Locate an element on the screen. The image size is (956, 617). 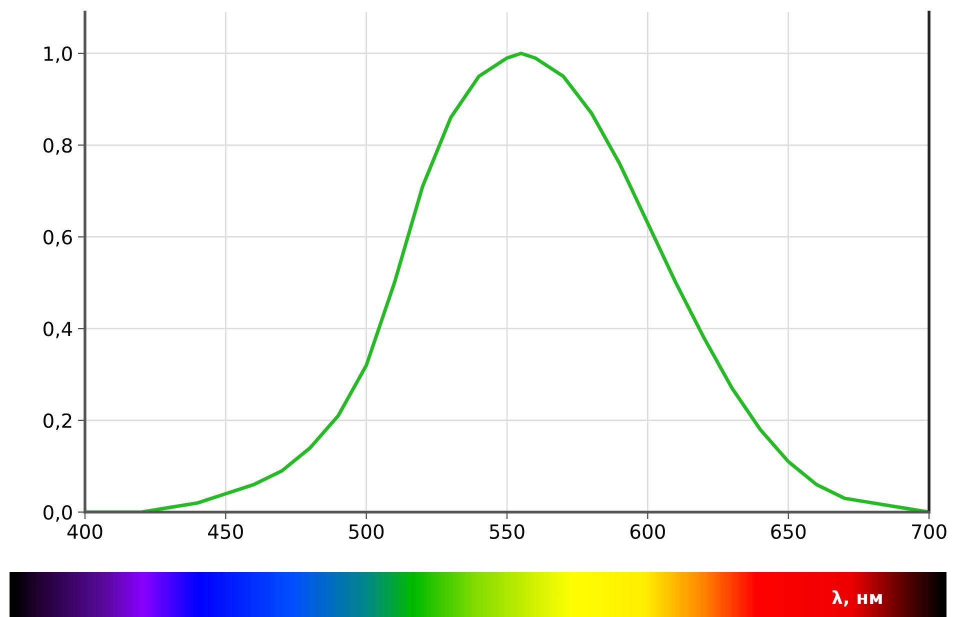
x-tick-label: 700 is located at coordinates (929, 531).